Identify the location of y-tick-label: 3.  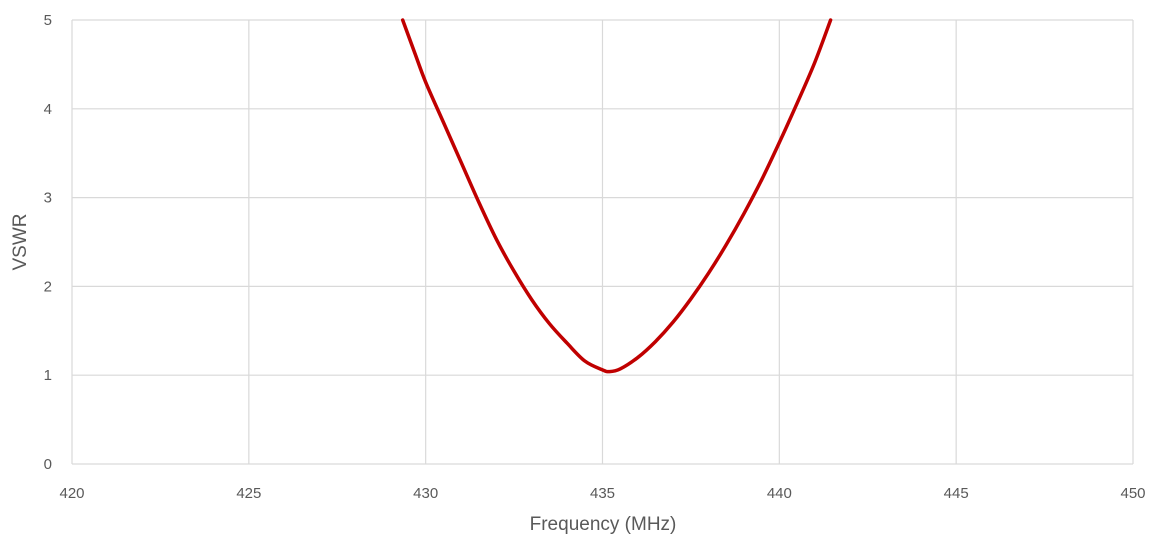
(48, 198).